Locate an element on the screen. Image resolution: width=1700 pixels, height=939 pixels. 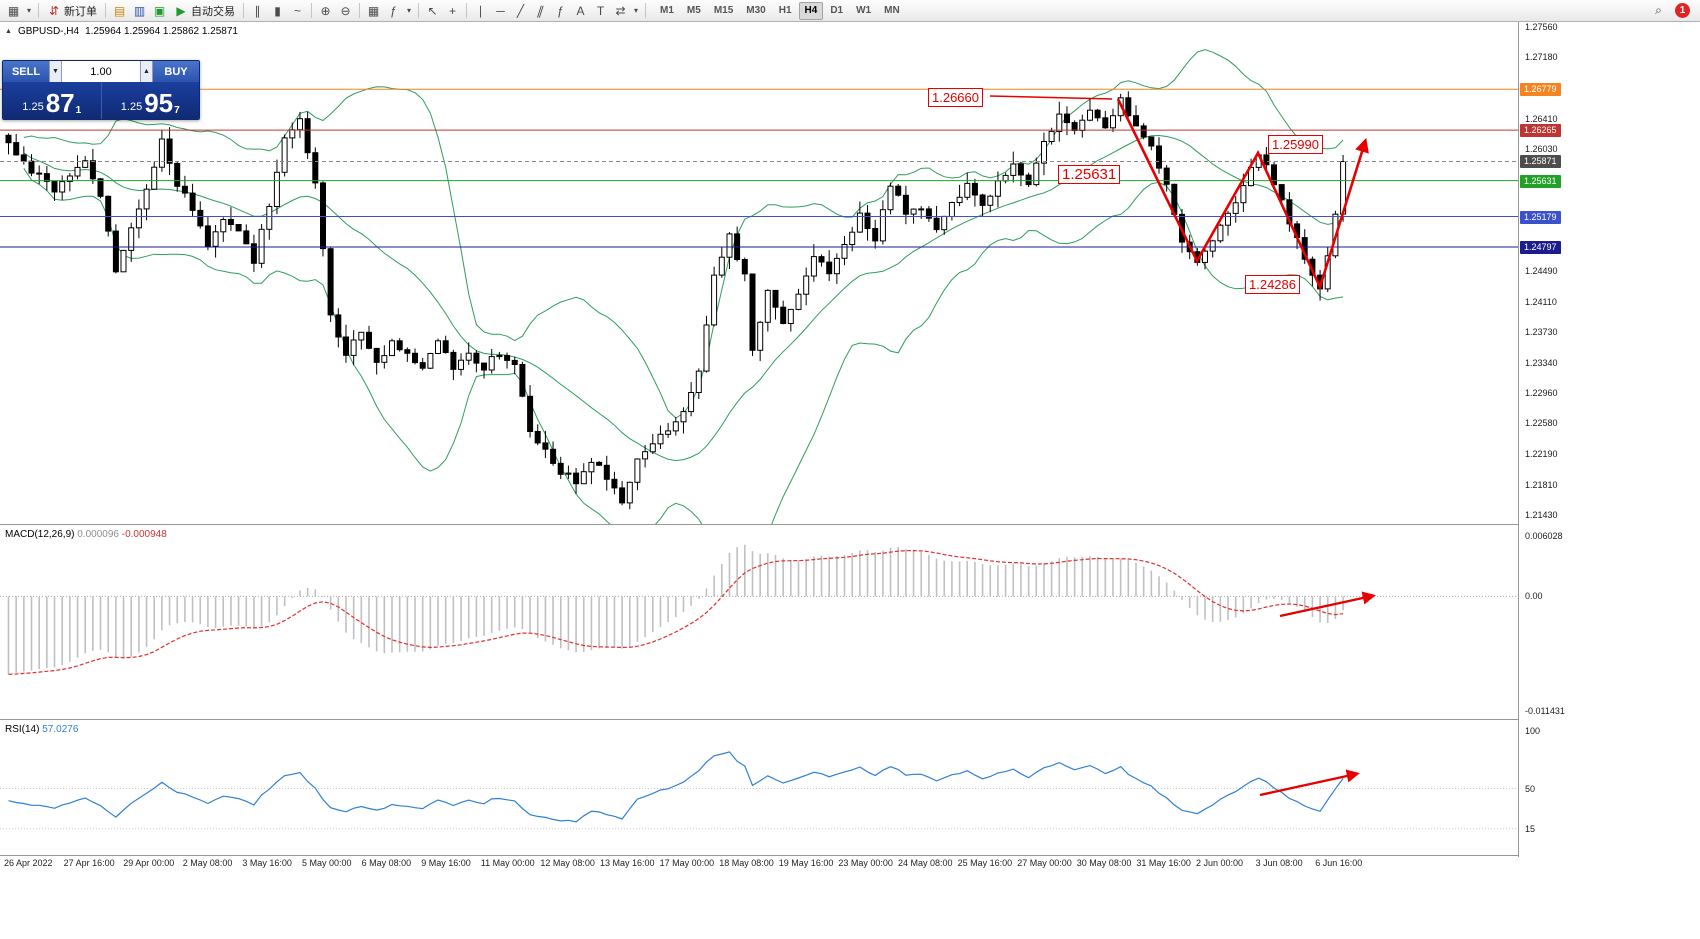
autotrade-button: ▶ 自动交易 is located at coordinates (204, 11).